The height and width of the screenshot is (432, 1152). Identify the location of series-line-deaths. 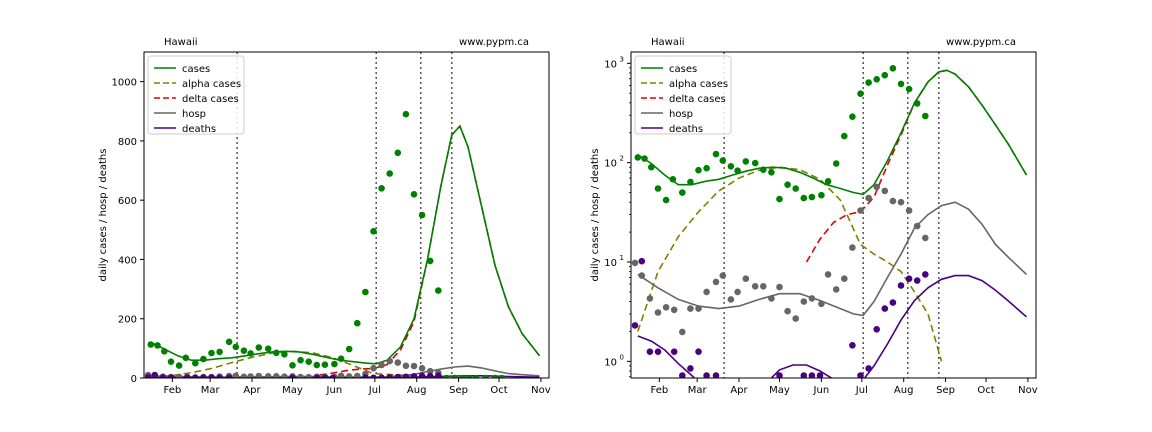
(832, 326).